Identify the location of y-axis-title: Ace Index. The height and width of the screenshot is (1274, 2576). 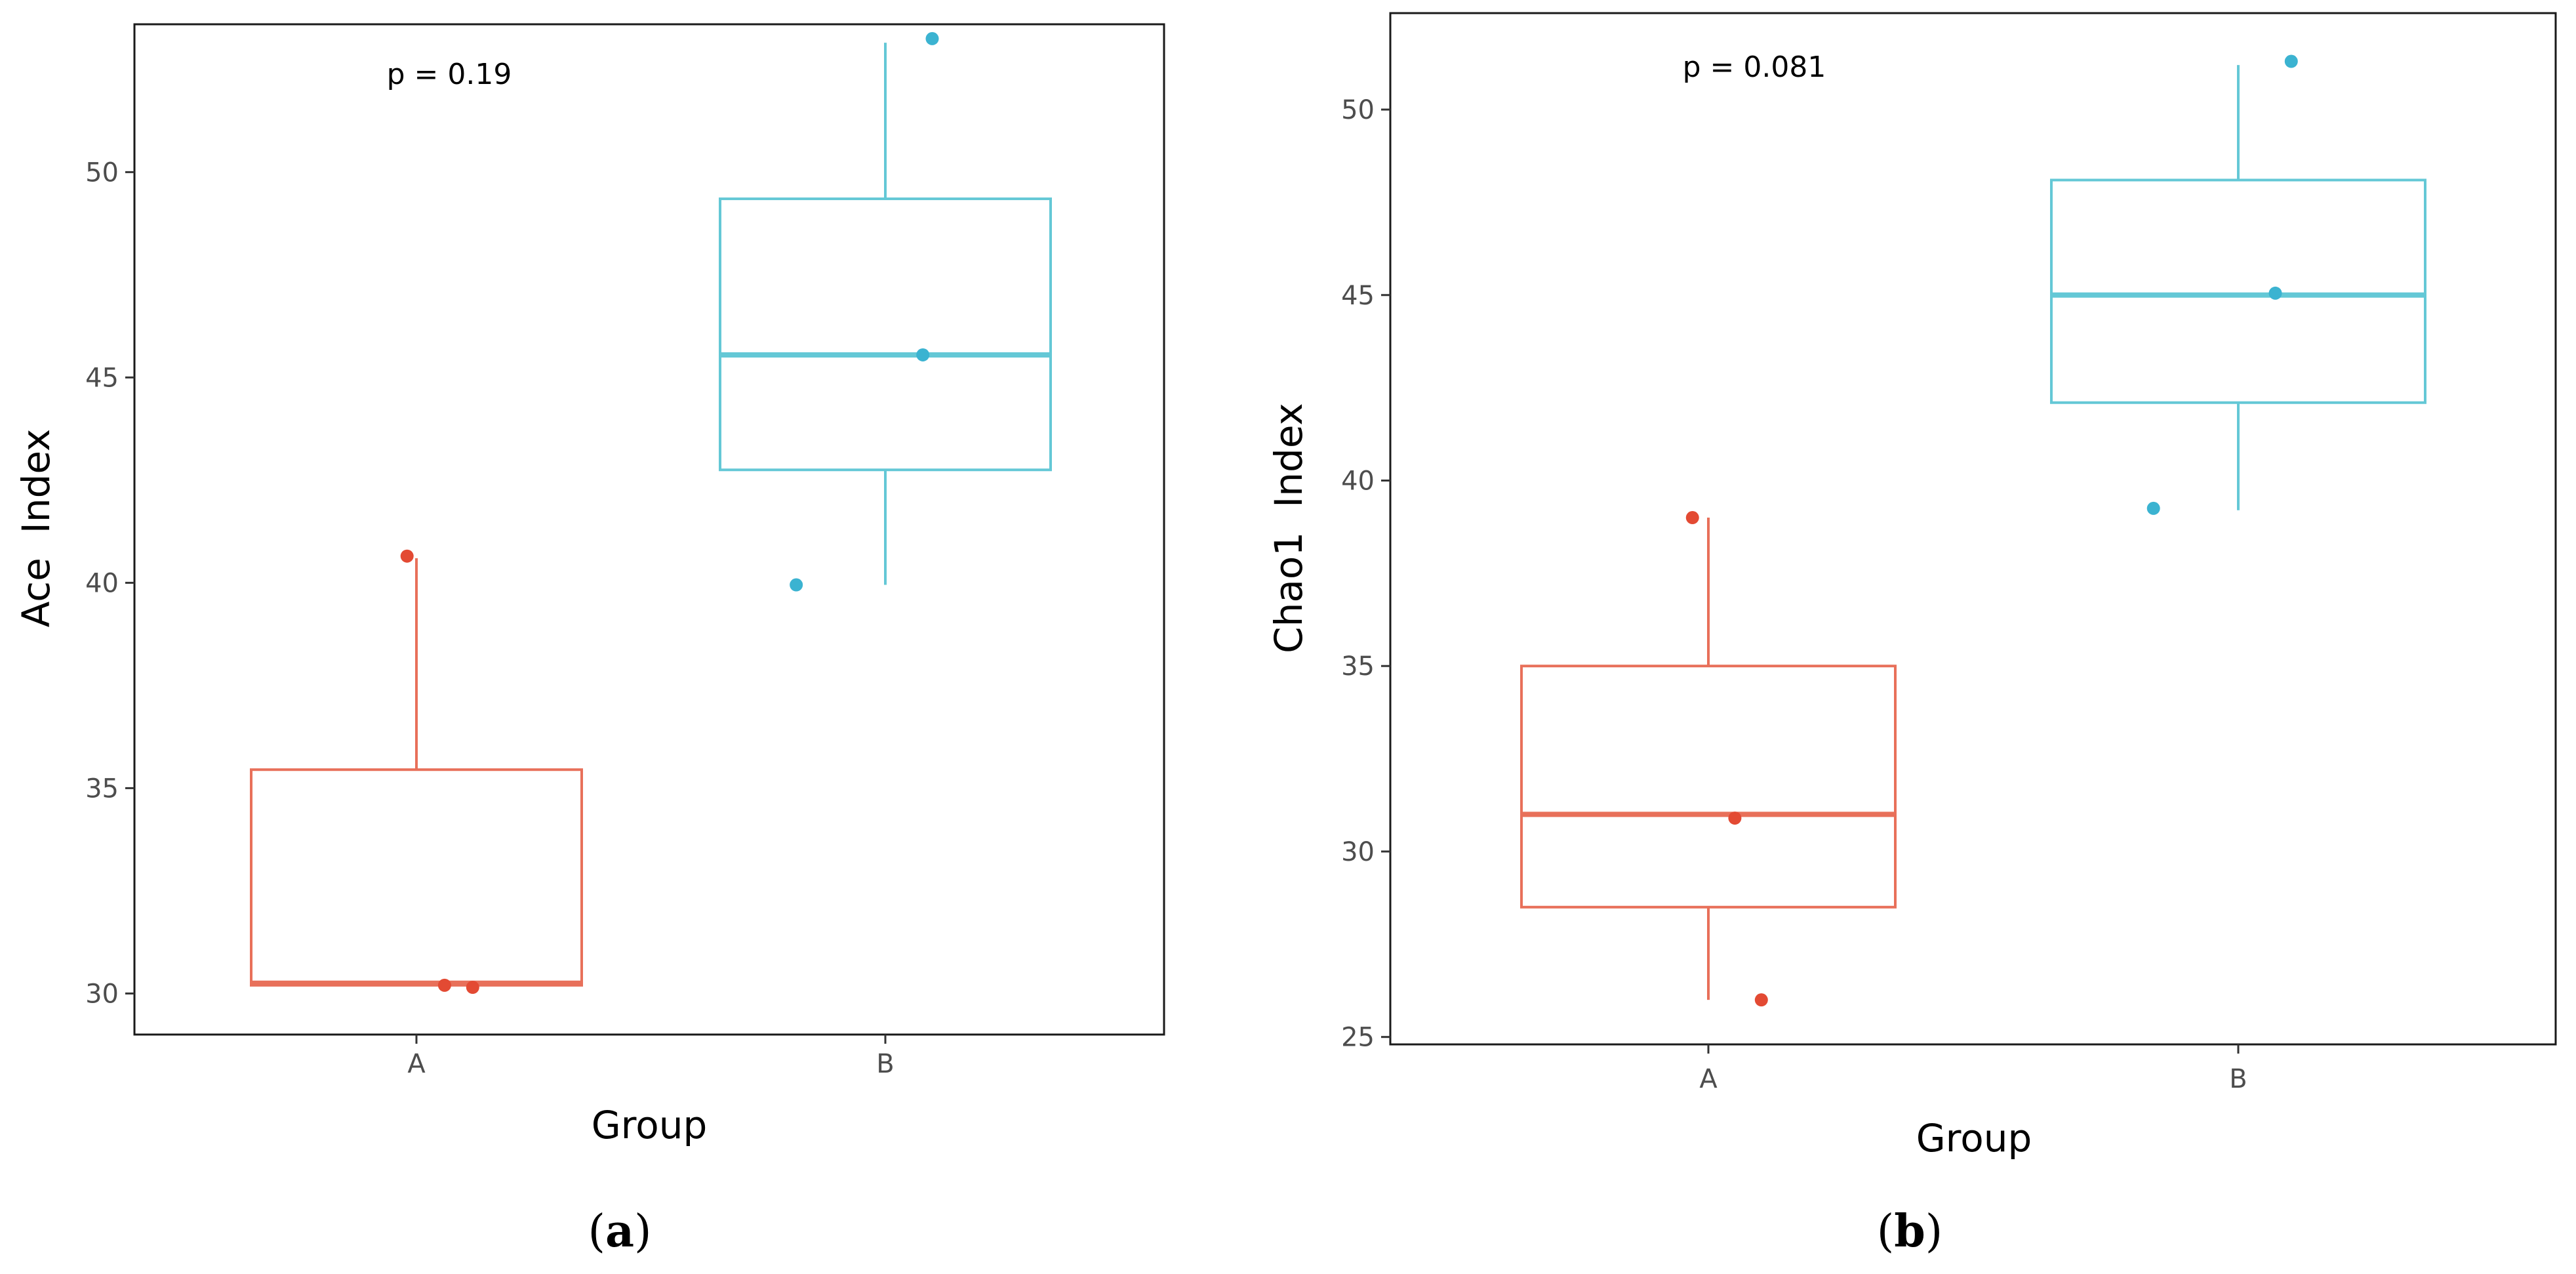
(36, 529).